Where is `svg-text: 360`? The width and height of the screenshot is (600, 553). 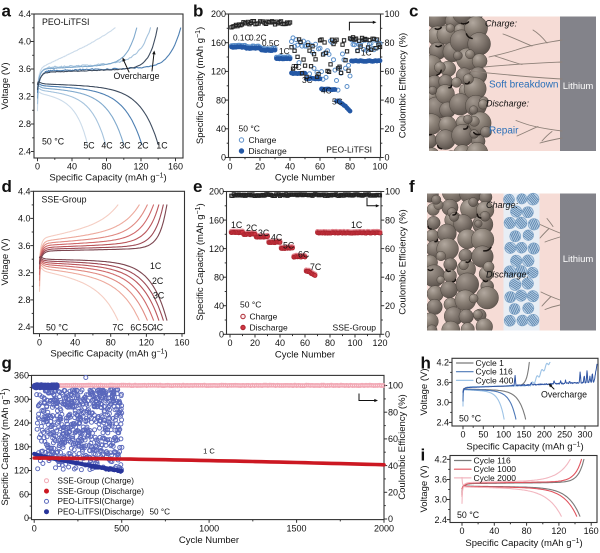 svg-text: 360 is located at coordinates (21, 376).